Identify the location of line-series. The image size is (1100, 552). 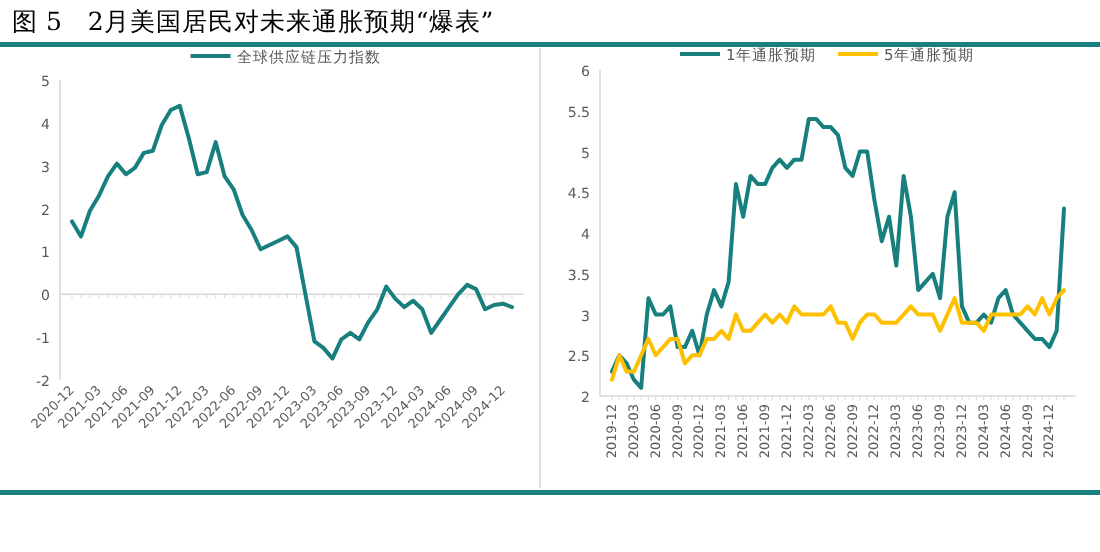
(838, 335).